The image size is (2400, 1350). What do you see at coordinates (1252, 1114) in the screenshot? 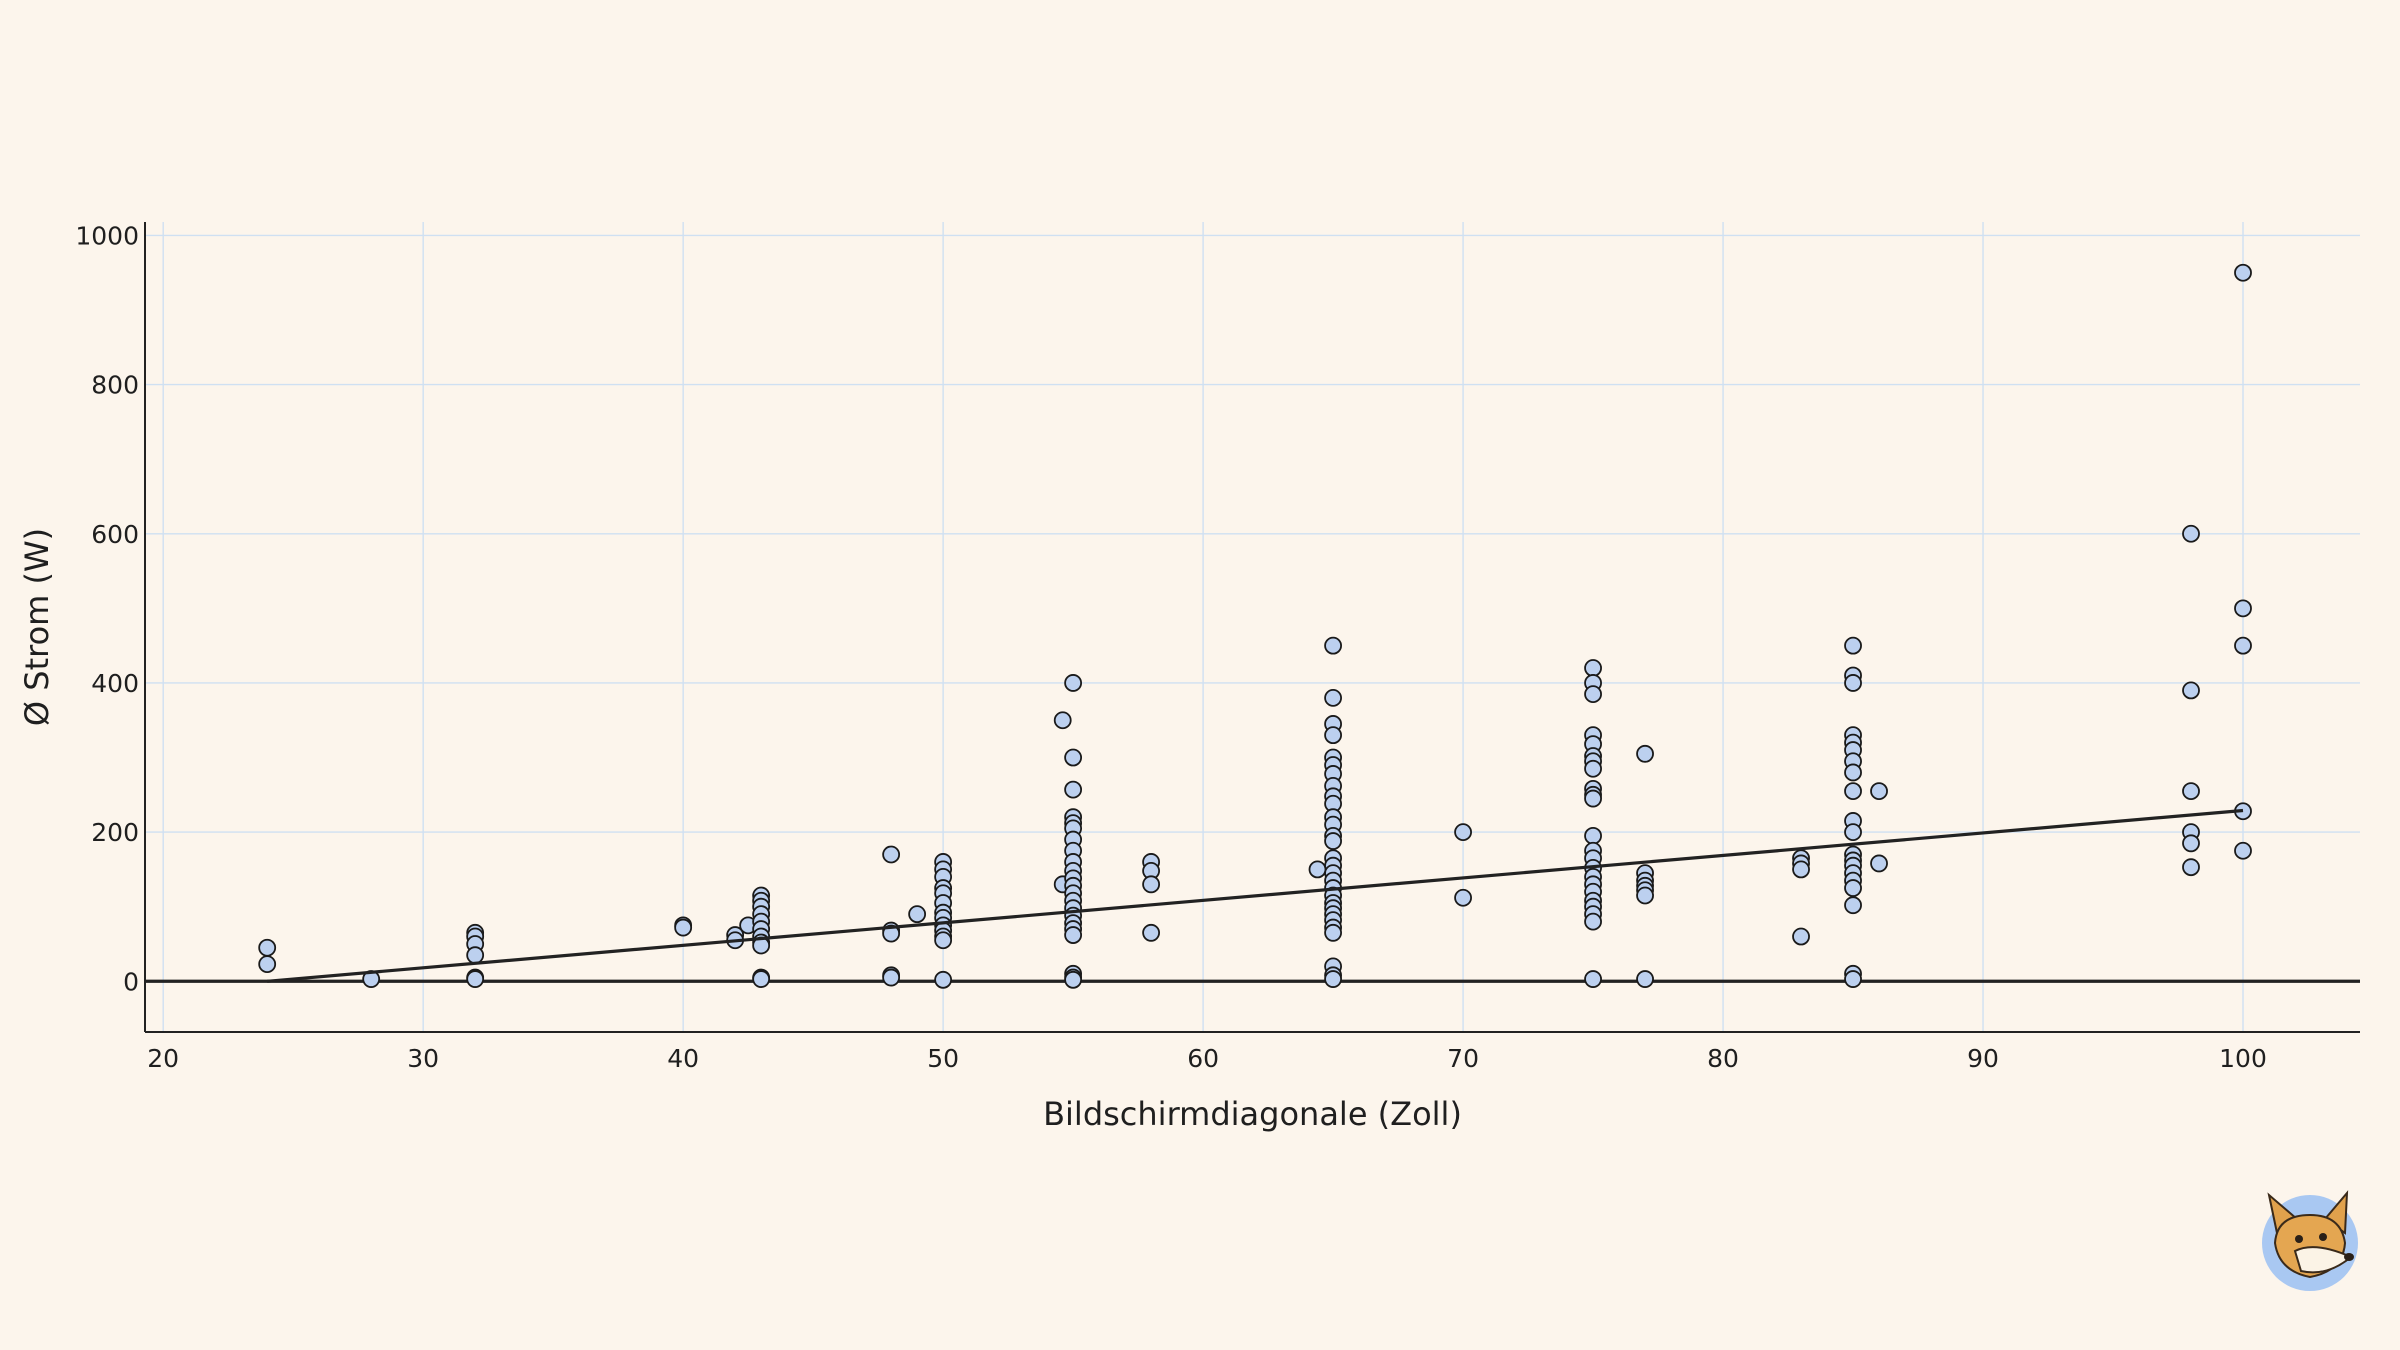
I see `x-axis-title: Bildschirmdiagonale (Zoll)` at bounding box center [1252, 1114].